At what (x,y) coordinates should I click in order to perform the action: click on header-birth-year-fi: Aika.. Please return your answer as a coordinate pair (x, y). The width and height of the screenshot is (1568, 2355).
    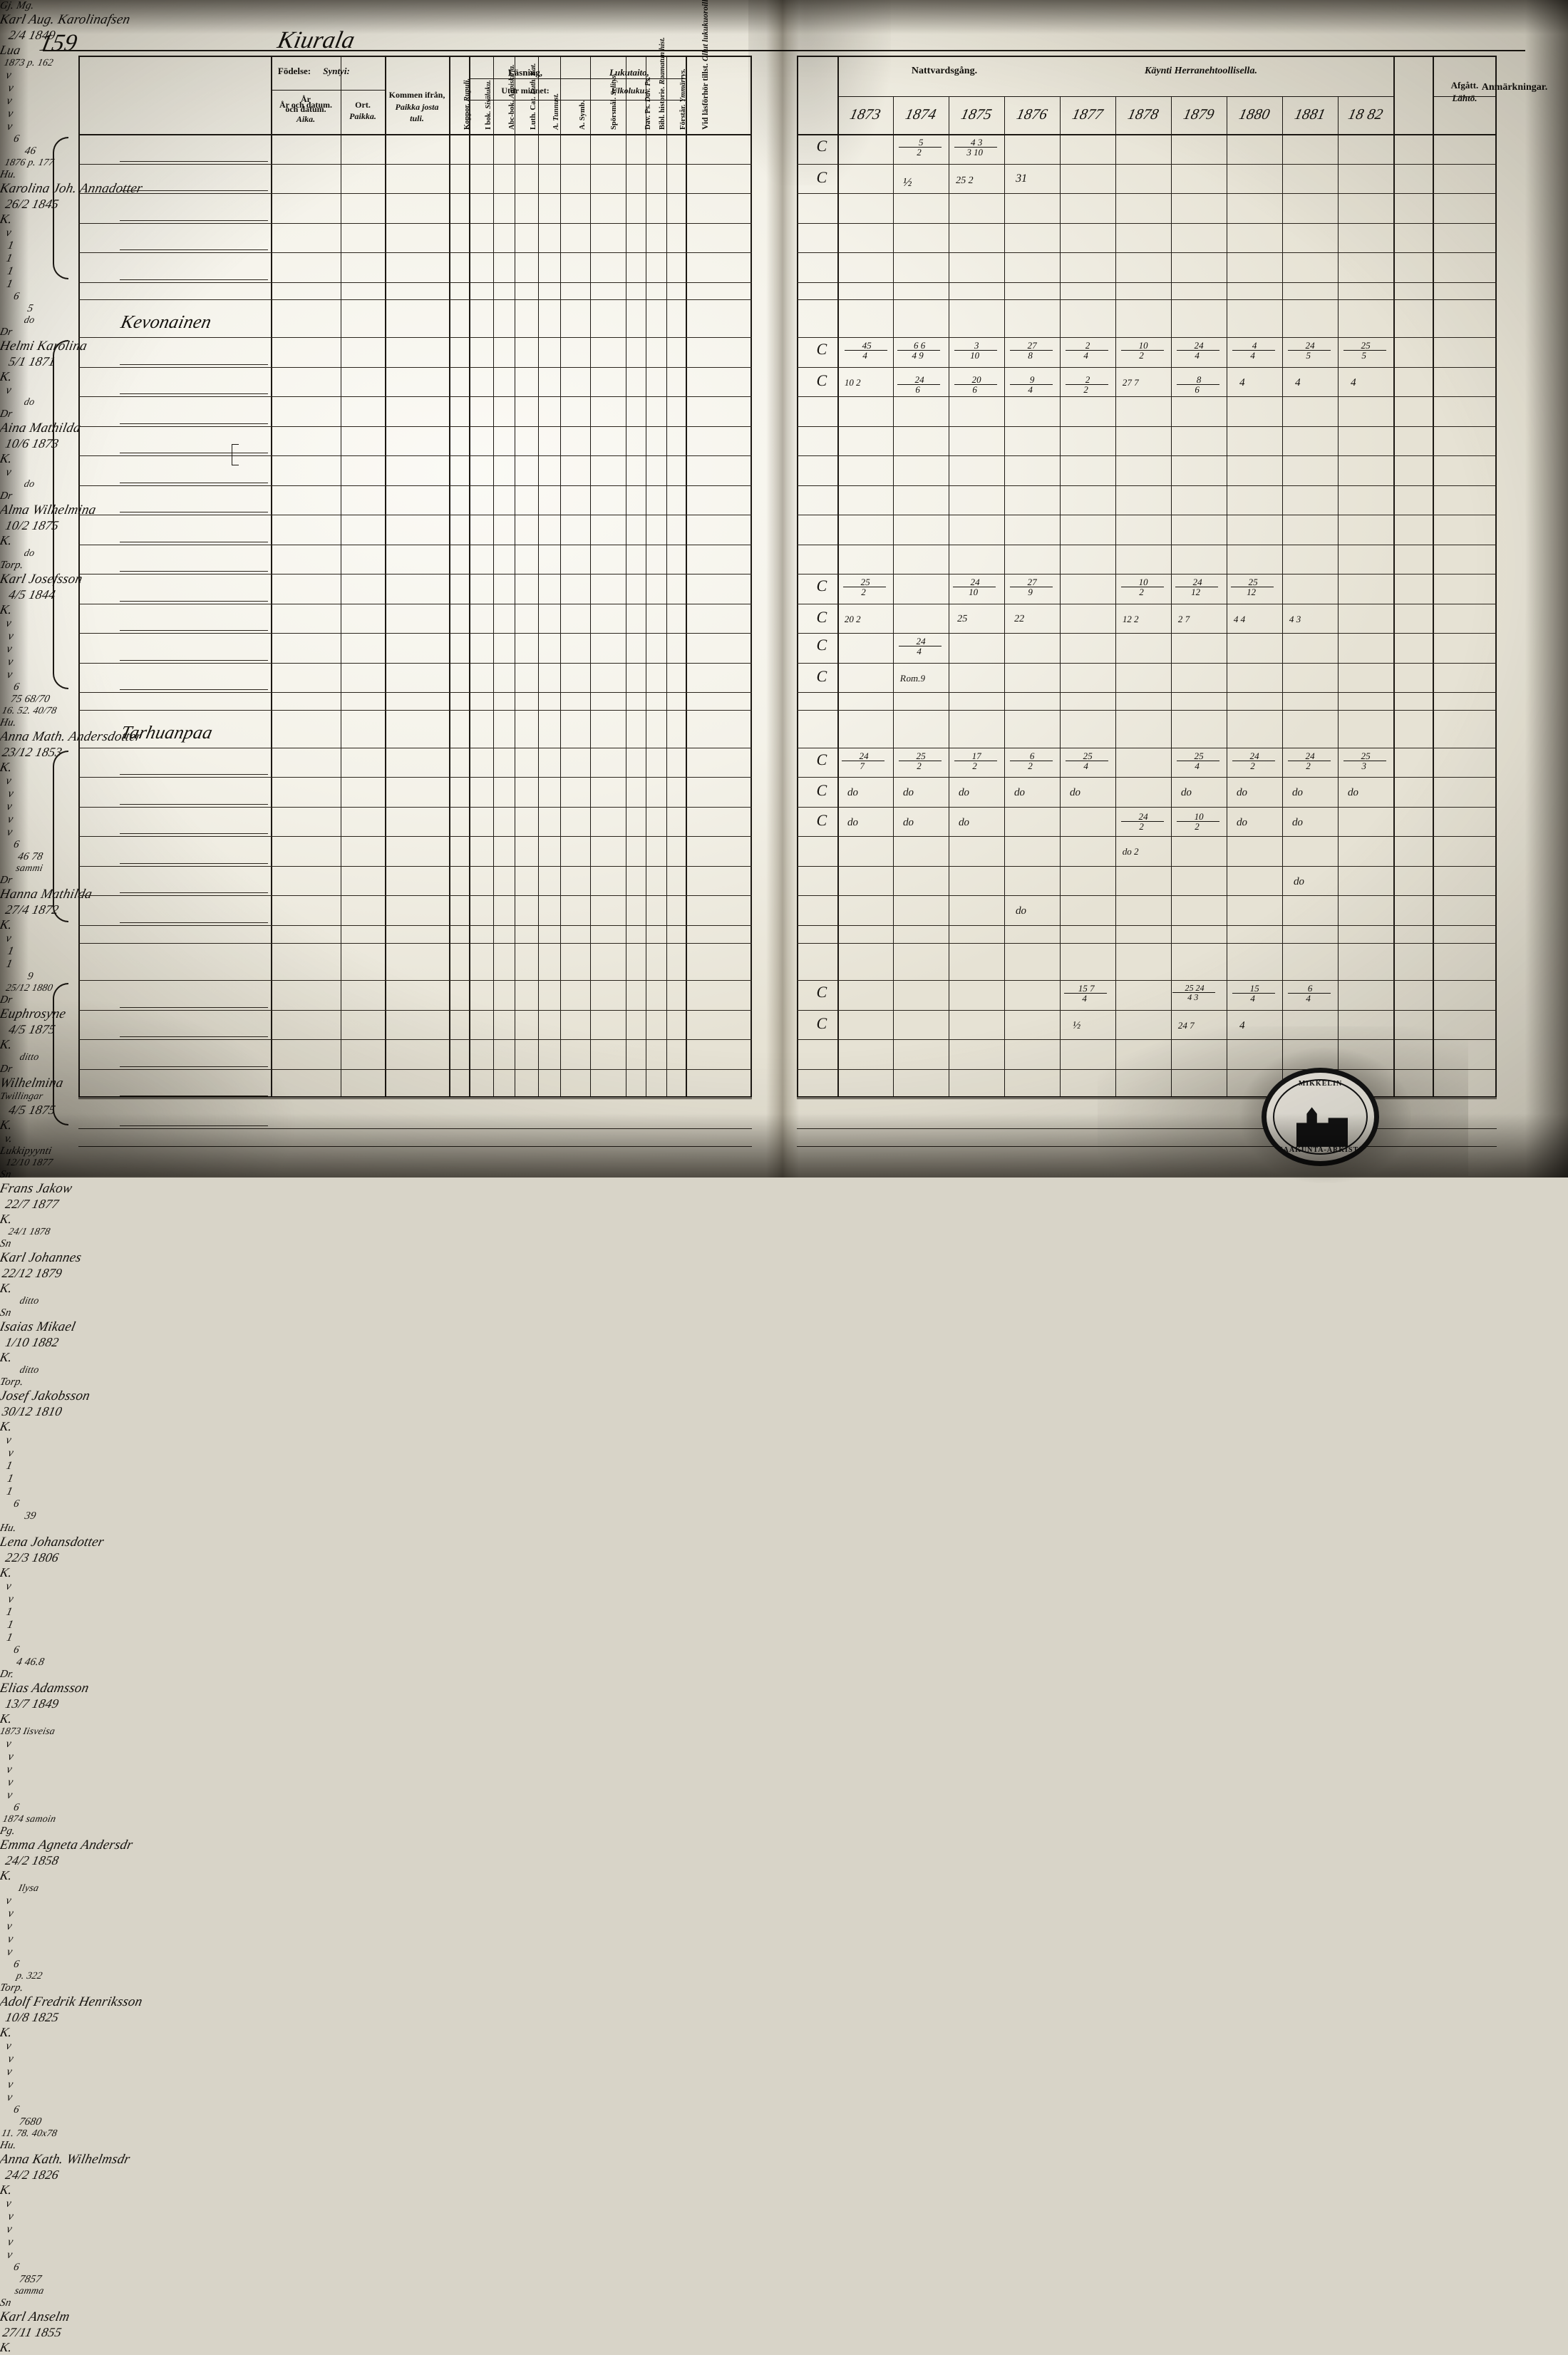
    Looking at the image, I should click on (306, 119).